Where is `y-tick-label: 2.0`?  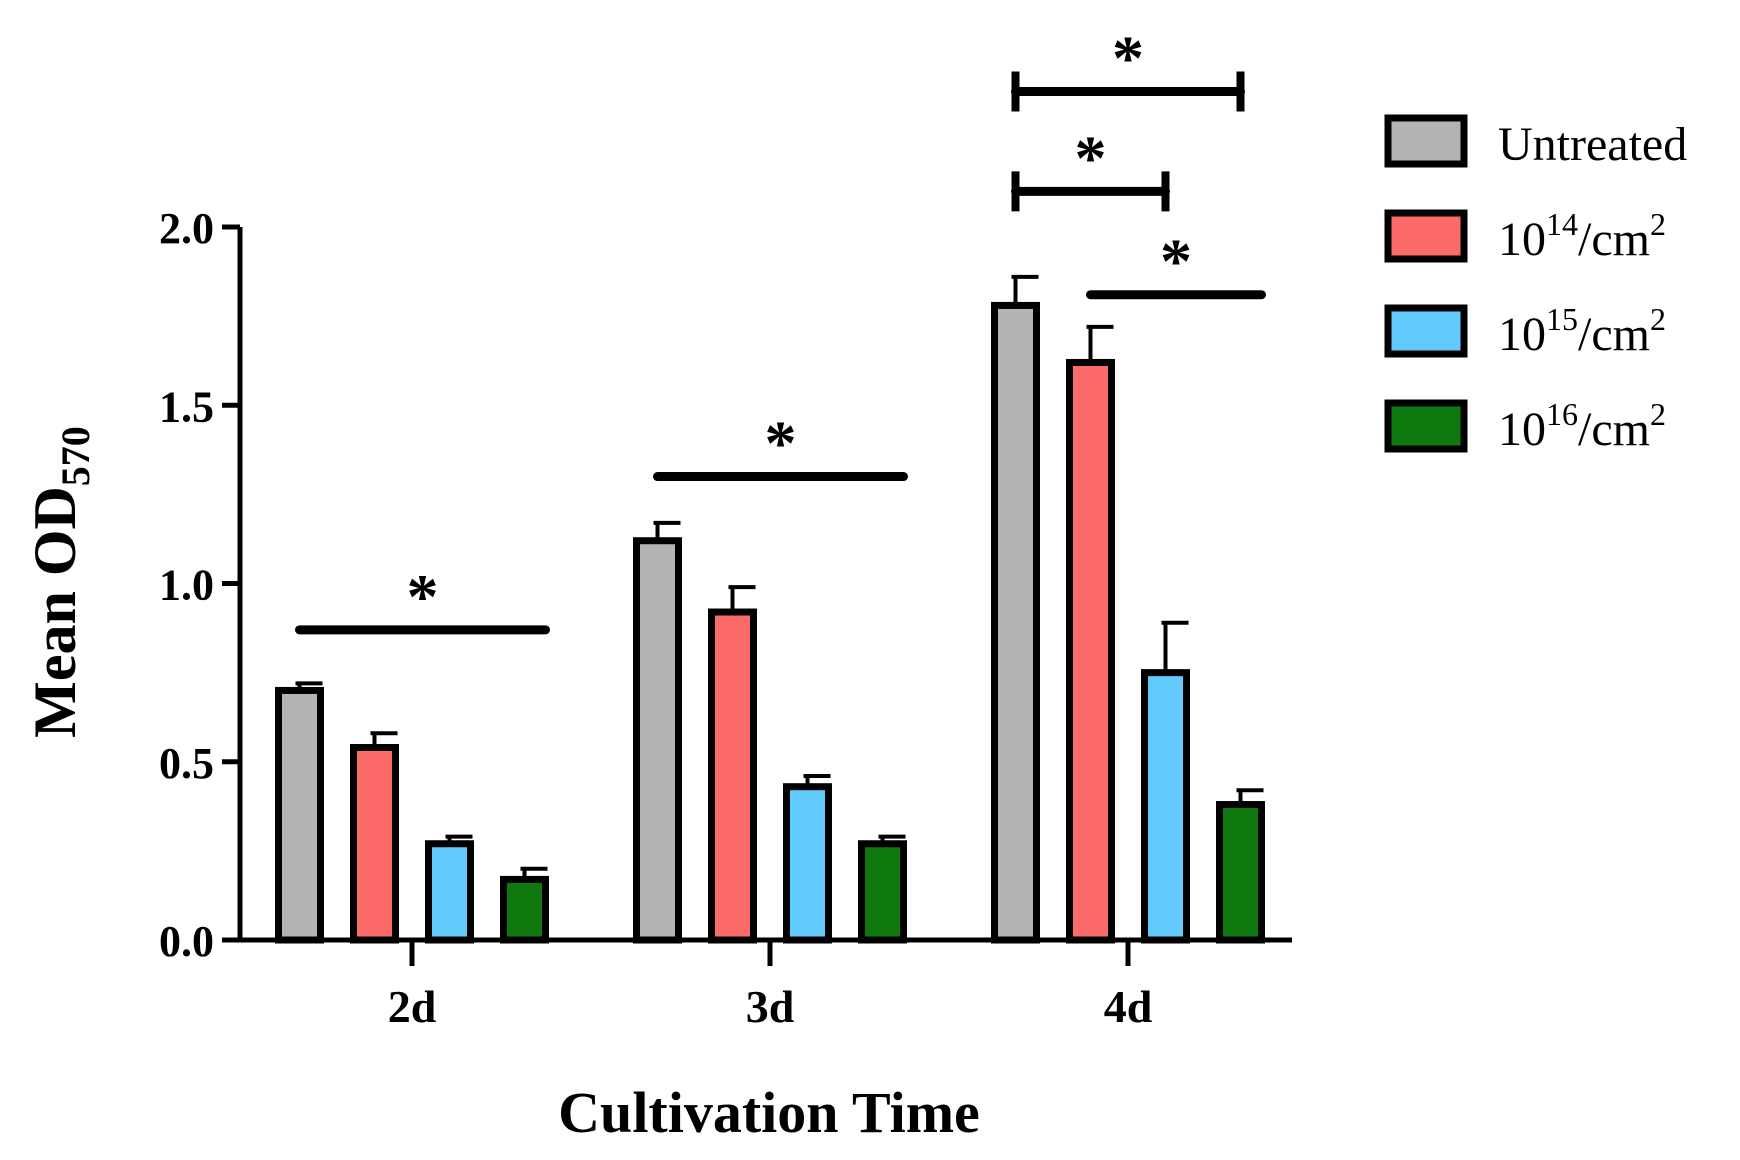 y-tick-label: 2.0 is located at coordinates (186, 228).